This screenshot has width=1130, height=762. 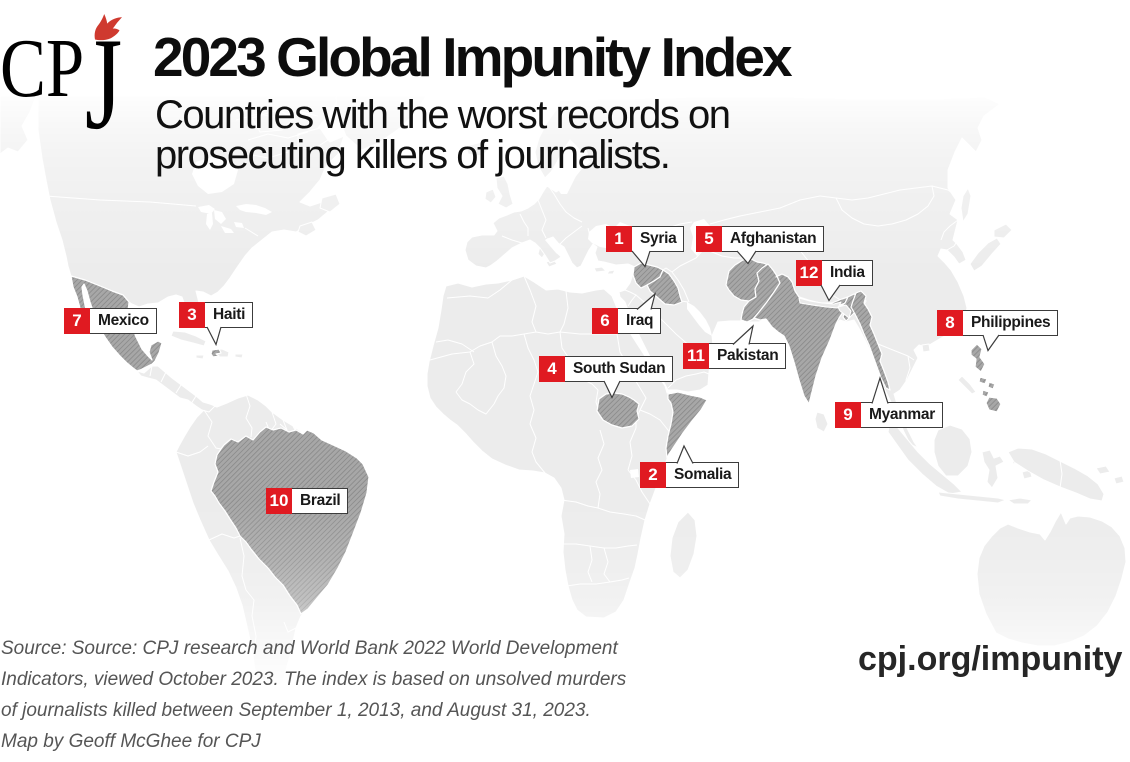 What do you see at coordinates (42, 68) in the screenshot?
I see `svg-text: CP` at bounding box center [42, 68].